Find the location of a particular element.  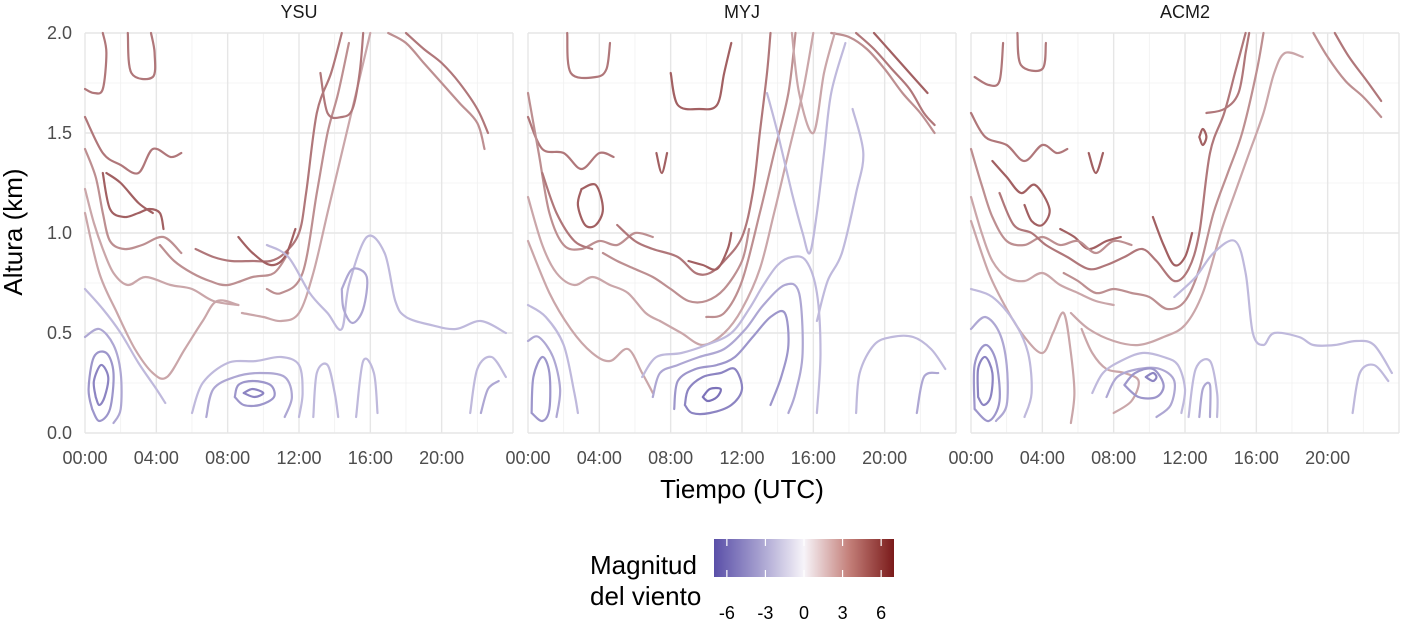

y-tick-label: 0.5 is located at coordinates (59, 333).